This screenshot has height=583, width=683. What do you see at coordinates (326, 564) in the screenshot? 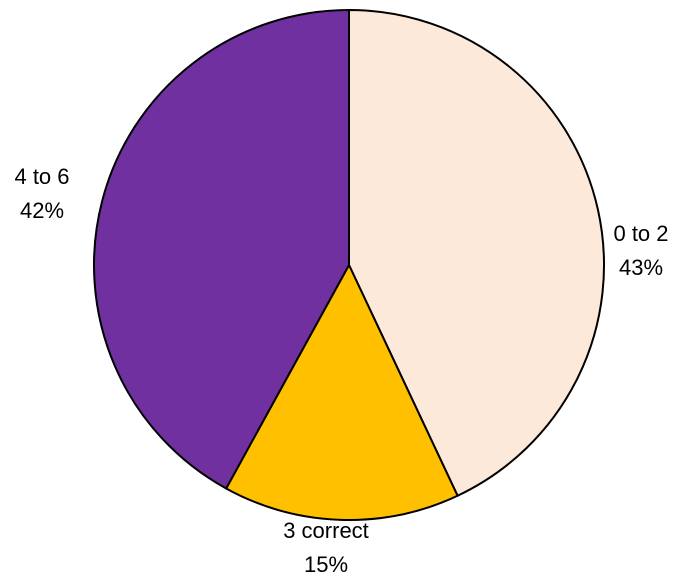
I see `slice-value-label: 15%` at bounding box center [326, 564].